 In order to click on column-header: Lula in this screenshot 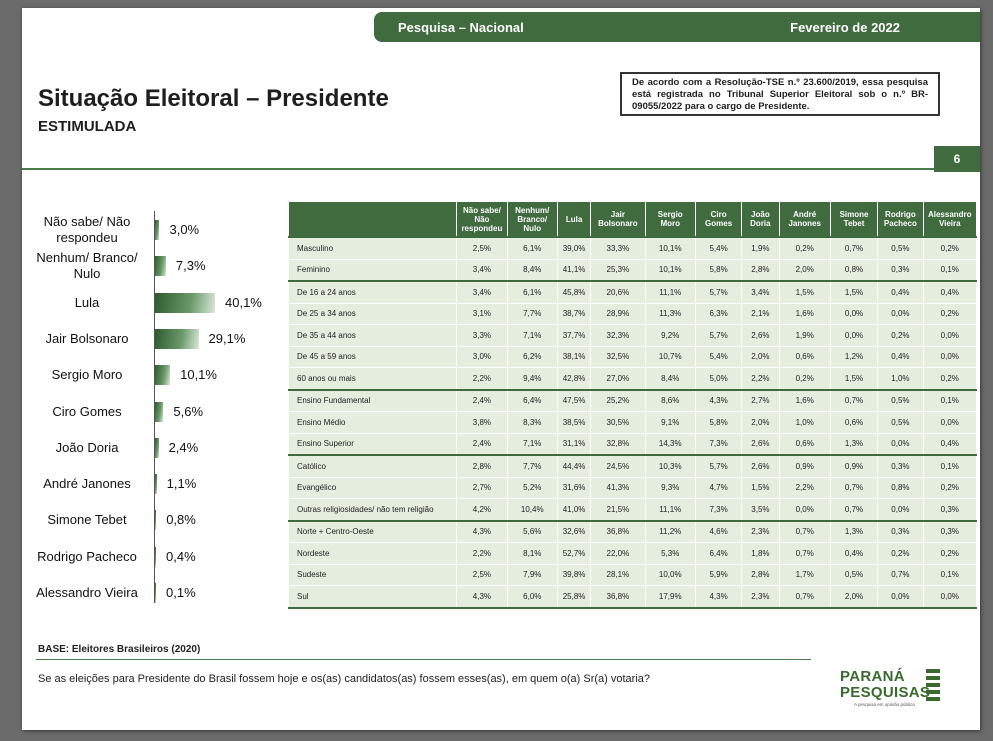, I will do `click(574, 219)`.